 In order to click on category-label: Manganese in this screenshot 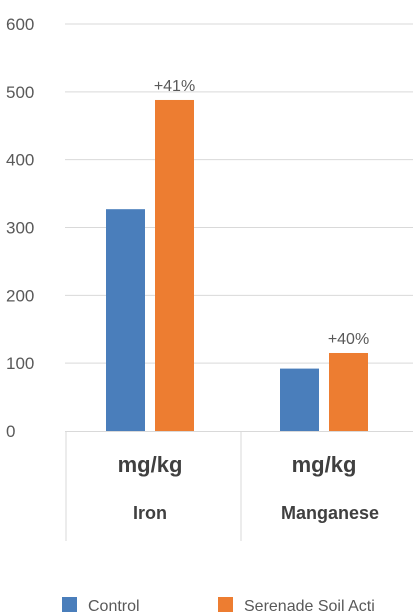, I will do `click(330, 513)`.